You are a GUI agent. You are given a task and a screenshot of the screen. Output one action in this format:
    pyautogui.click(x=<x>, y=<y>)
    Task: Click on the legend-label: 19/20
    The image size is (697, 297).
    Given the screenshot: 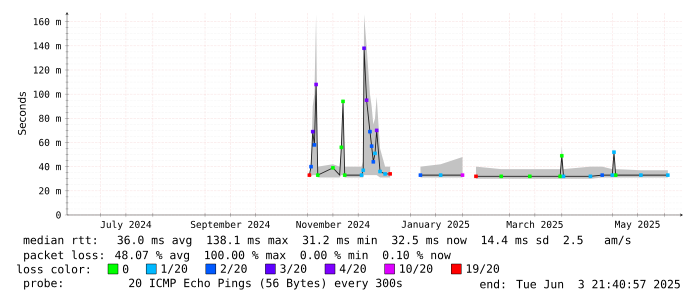 What is the action you would take?
    pyautogui.click(x=483, y=269)
    